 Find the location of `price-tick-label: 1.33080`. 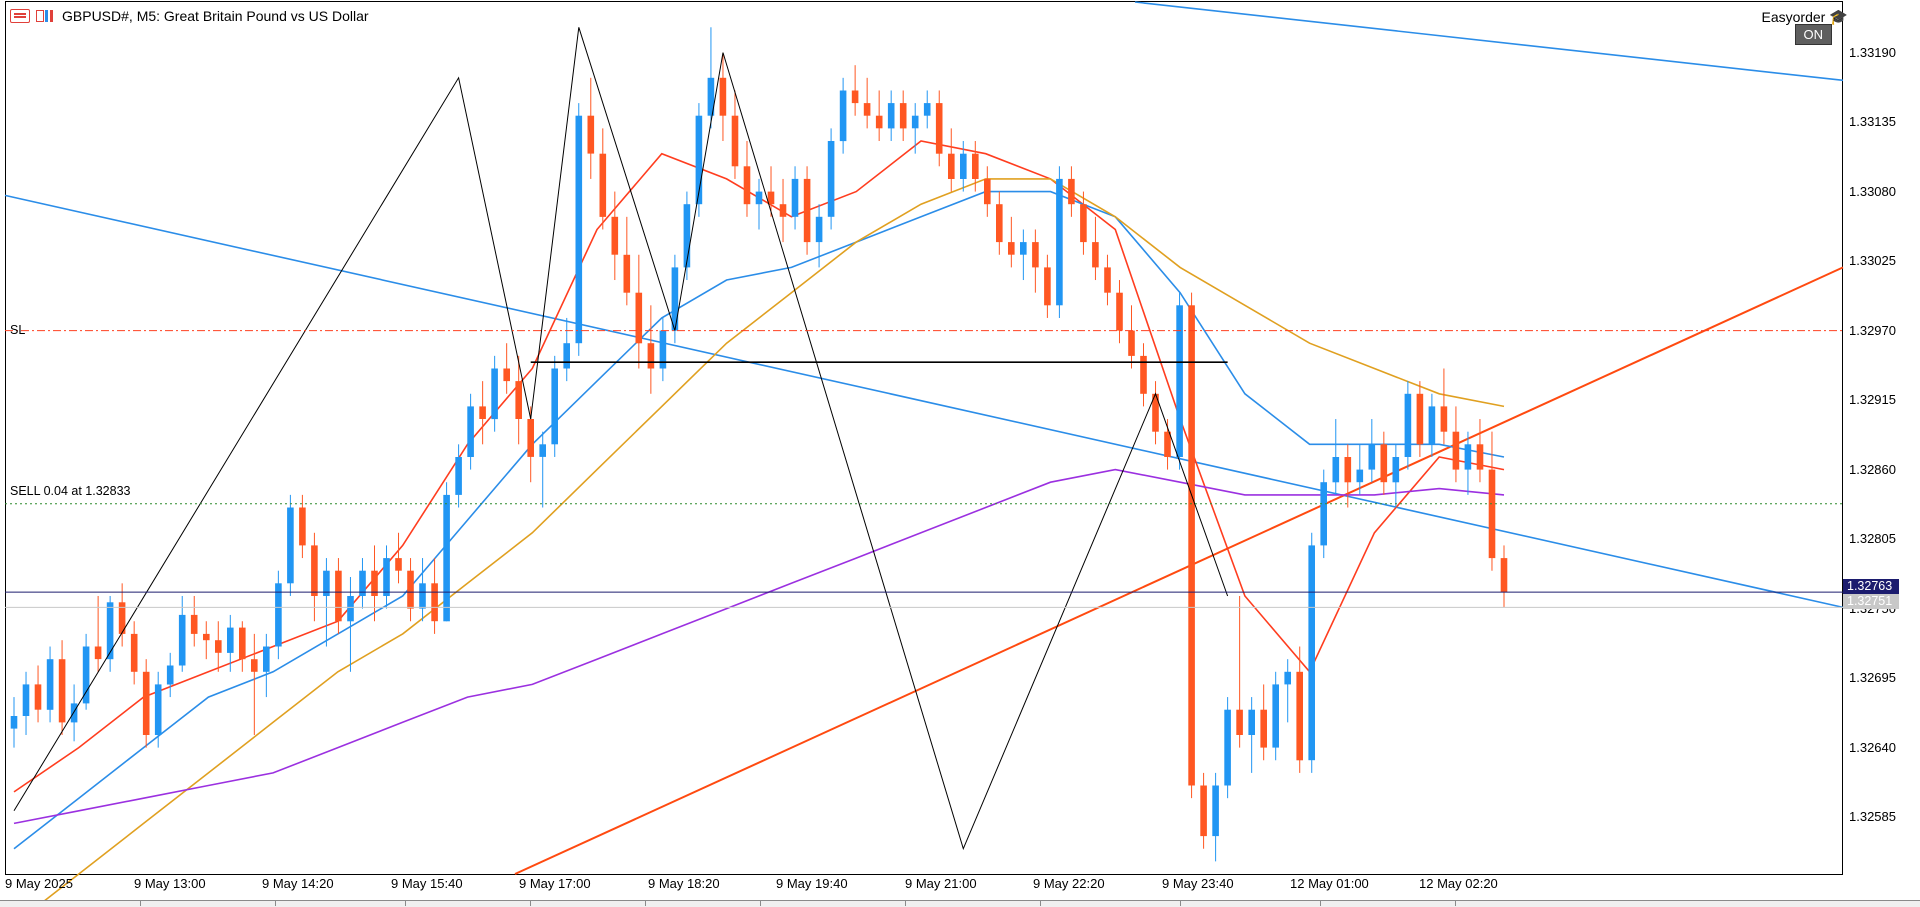

price-tick-label: 1.33080 is located at coordinates (1872, 191).